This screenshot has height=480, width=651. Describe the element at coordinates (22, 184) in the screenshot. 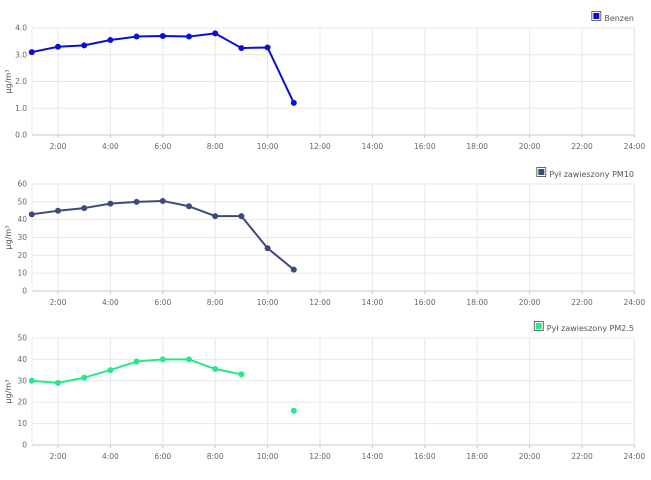

I see `y-tick-label: 60` at that location.